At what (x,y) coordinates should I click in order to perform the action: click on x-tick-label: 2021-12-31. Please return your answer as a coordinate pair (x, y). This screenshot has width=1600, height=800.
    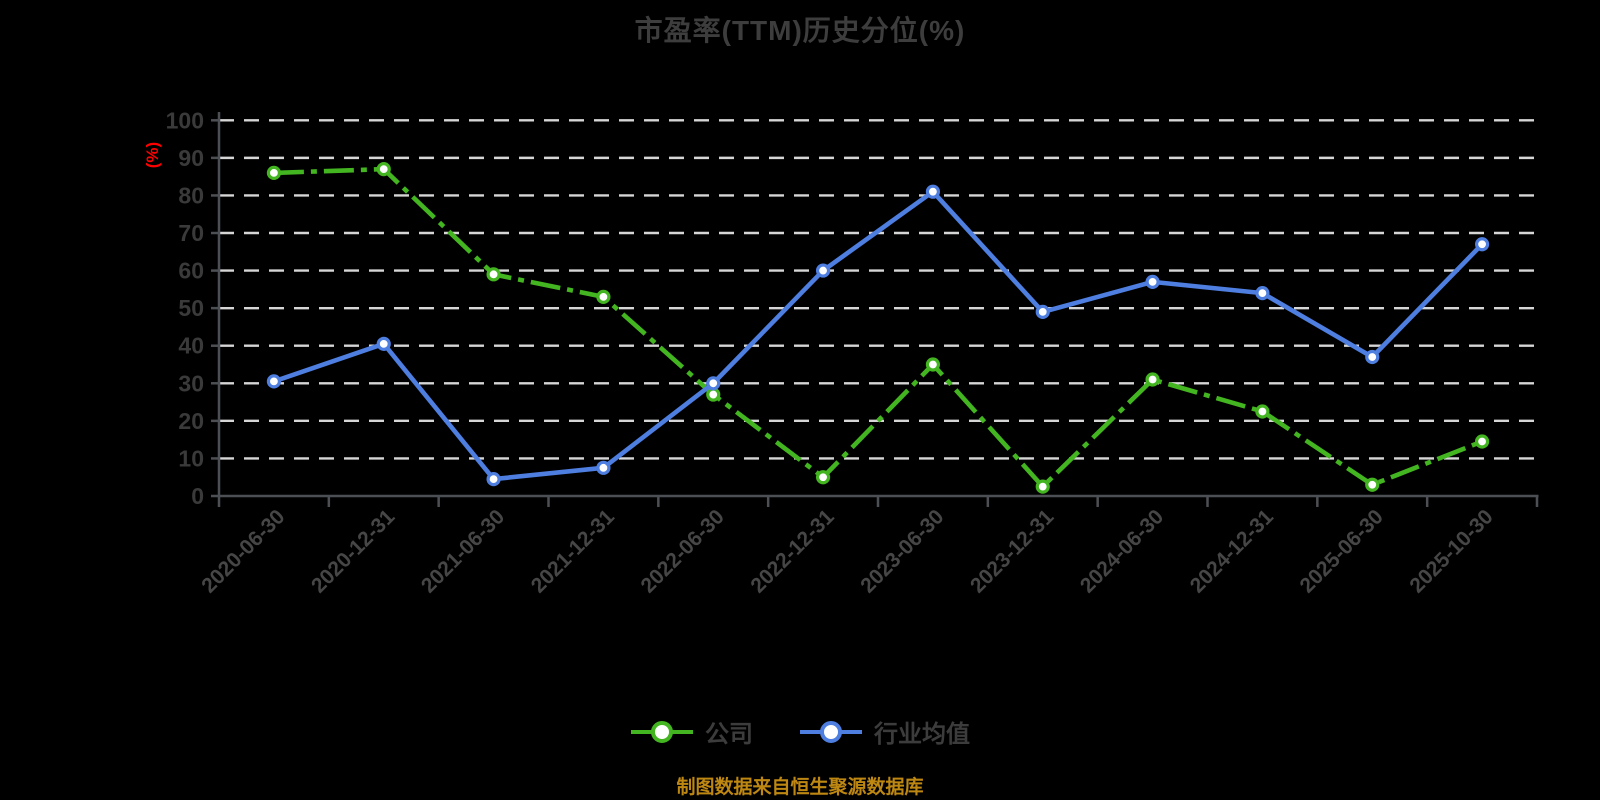
    Looking at the image, I should click on (573, 551).